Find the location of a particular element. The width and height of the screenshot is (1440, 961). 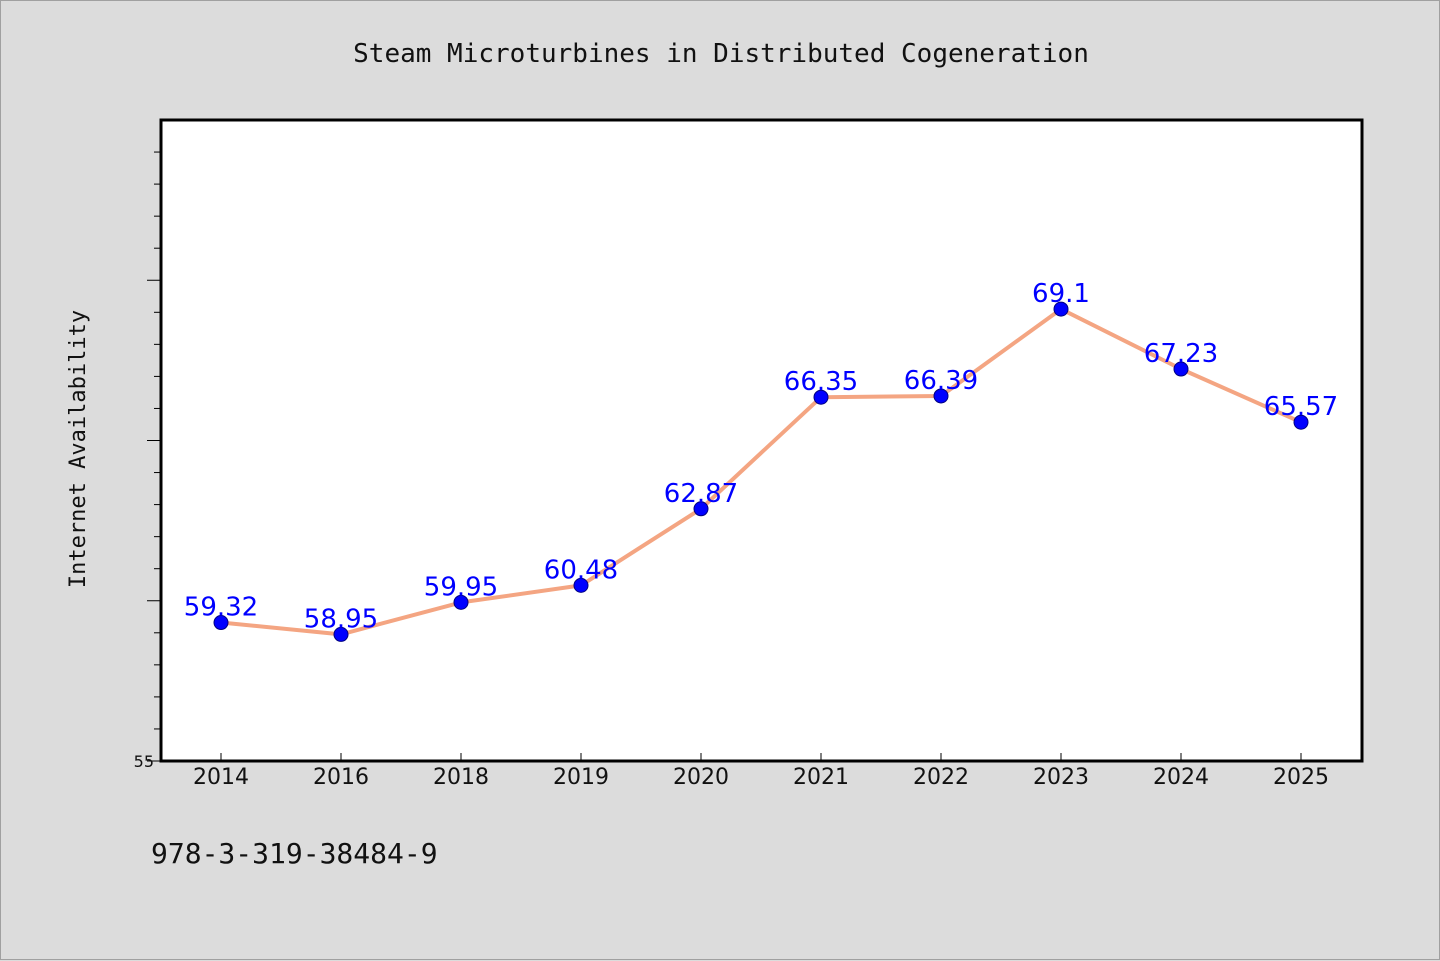

data-label: 66.35 is located at coordinates (821, 382).